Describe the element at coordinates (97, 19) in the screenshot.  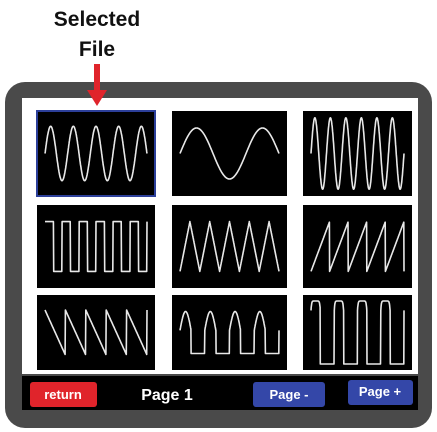
I see `callout-line: Selected` at that location.